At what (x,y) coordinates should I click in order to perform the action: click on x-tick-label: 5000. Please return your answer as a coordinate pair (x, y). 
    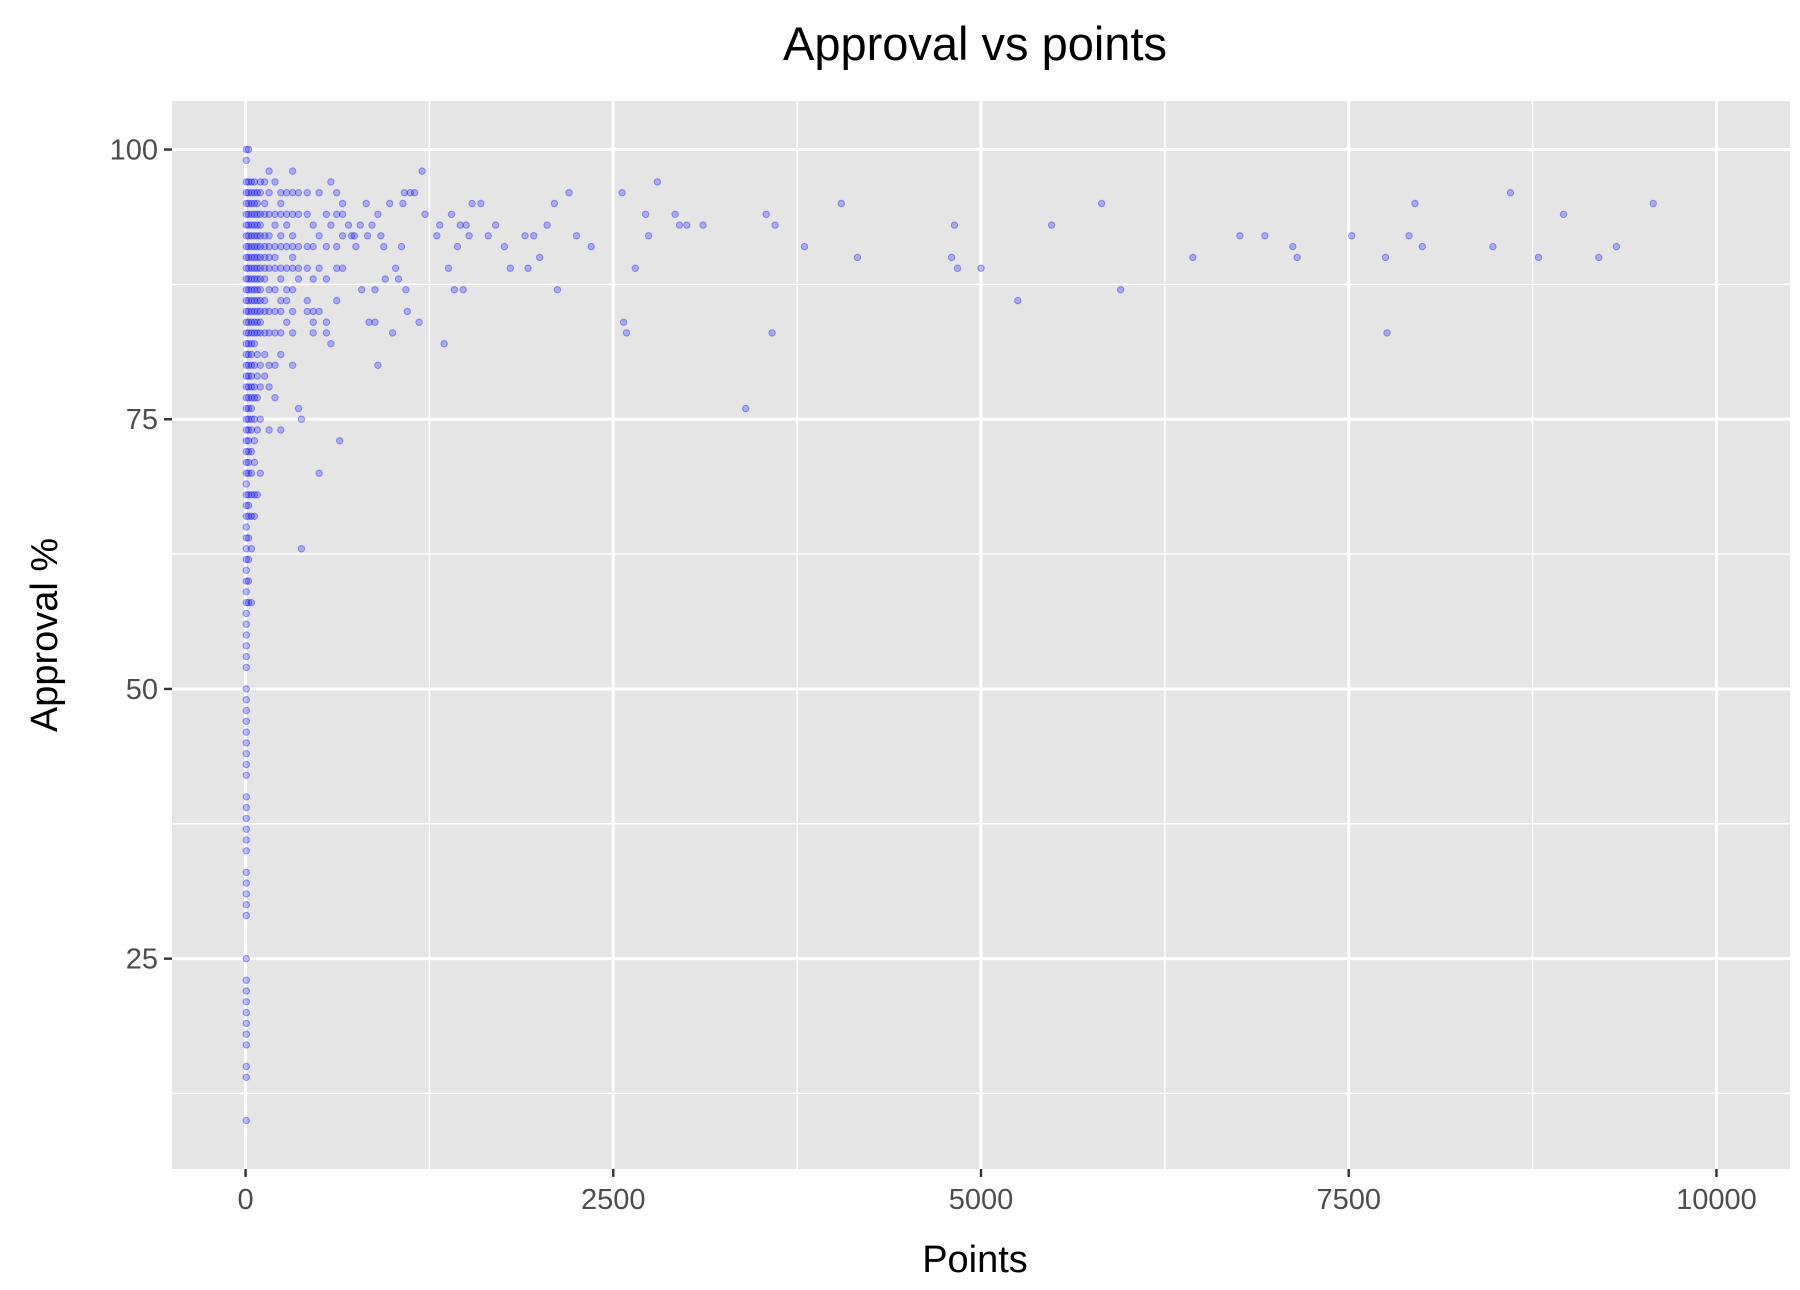
    Looking at the image, I should click on (981, 1200).